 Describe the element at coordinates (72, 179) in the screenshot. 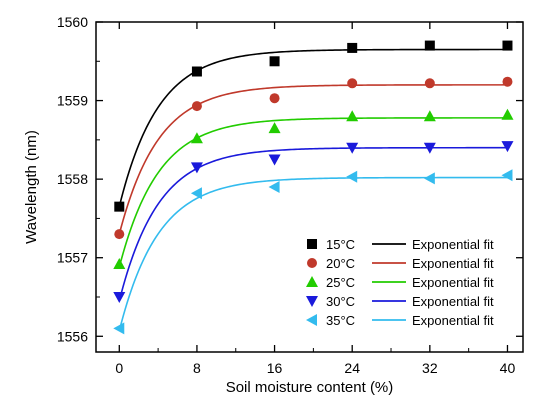

I see `y-tick-label: 1558` at that location.